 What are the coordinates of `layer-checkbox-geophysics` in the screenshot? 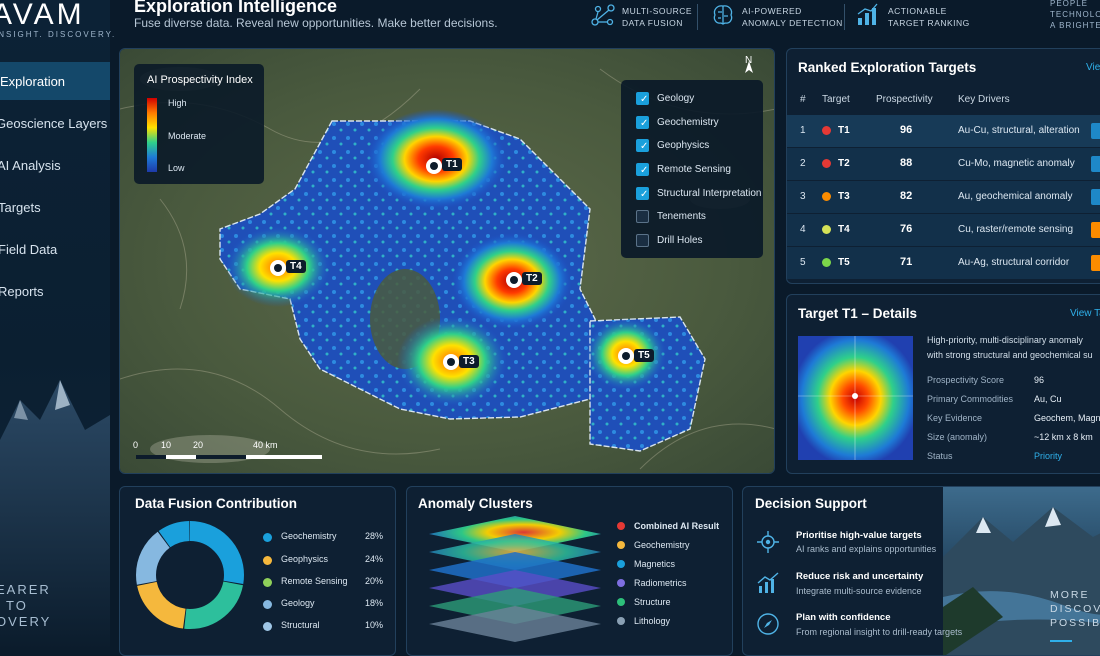 It's located at (642, 145).